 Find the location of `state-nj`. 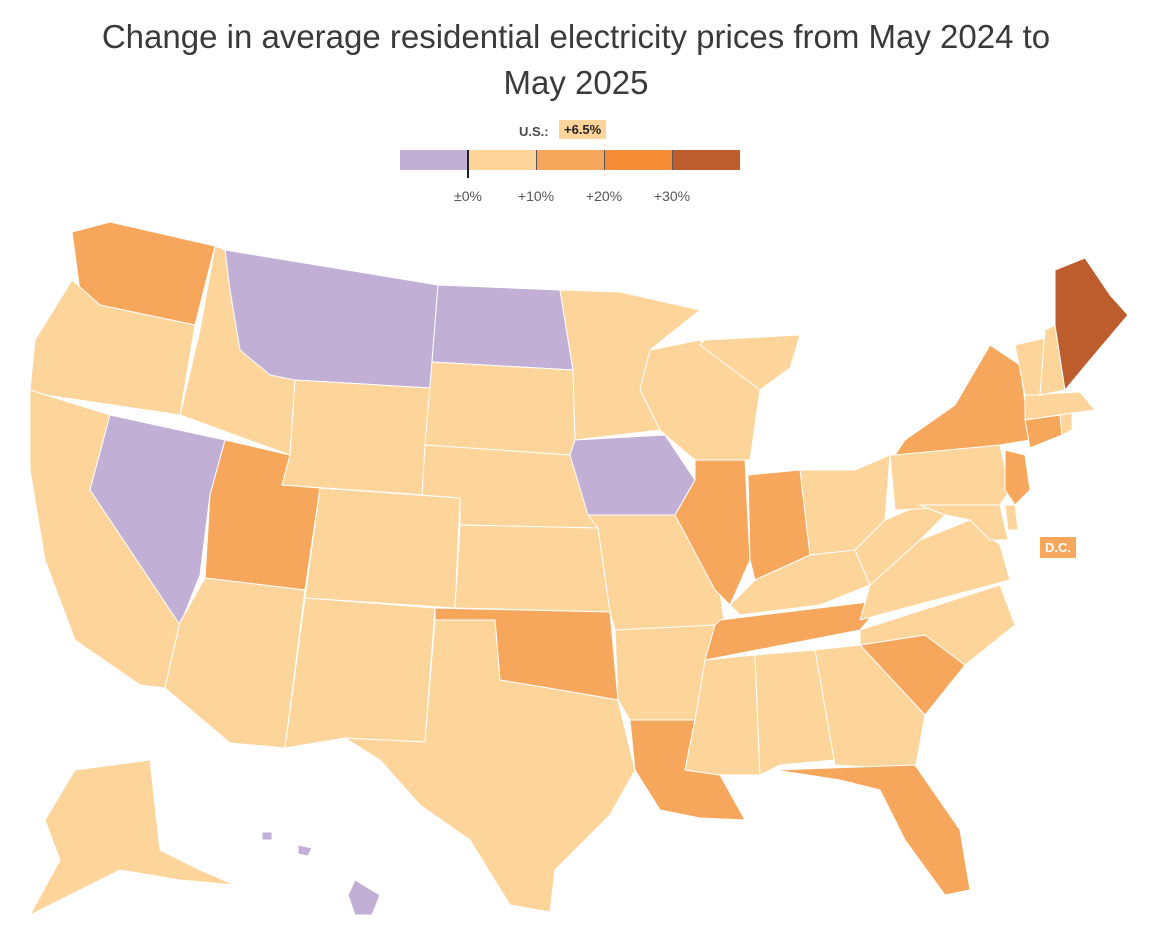

state-nj is located at coordinates (1017, 477).